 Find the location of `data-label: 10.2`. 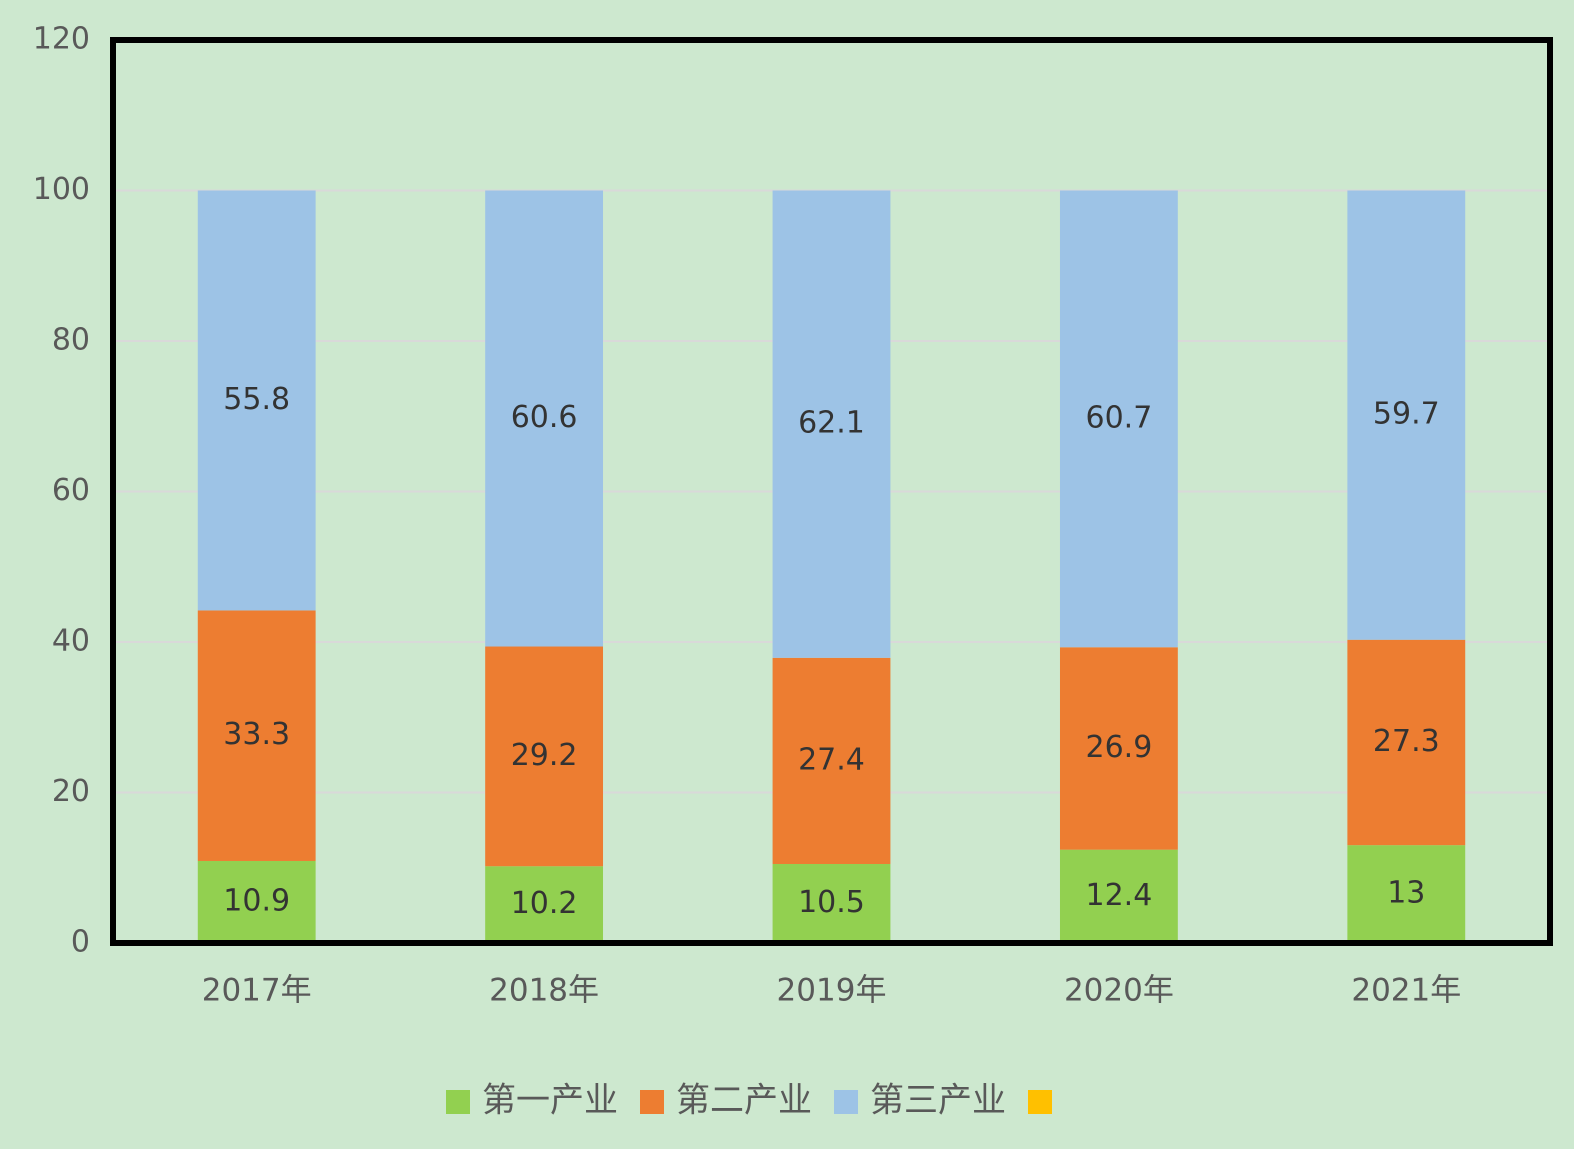

data-label: 10.2 is located at coordinates (544, 903).